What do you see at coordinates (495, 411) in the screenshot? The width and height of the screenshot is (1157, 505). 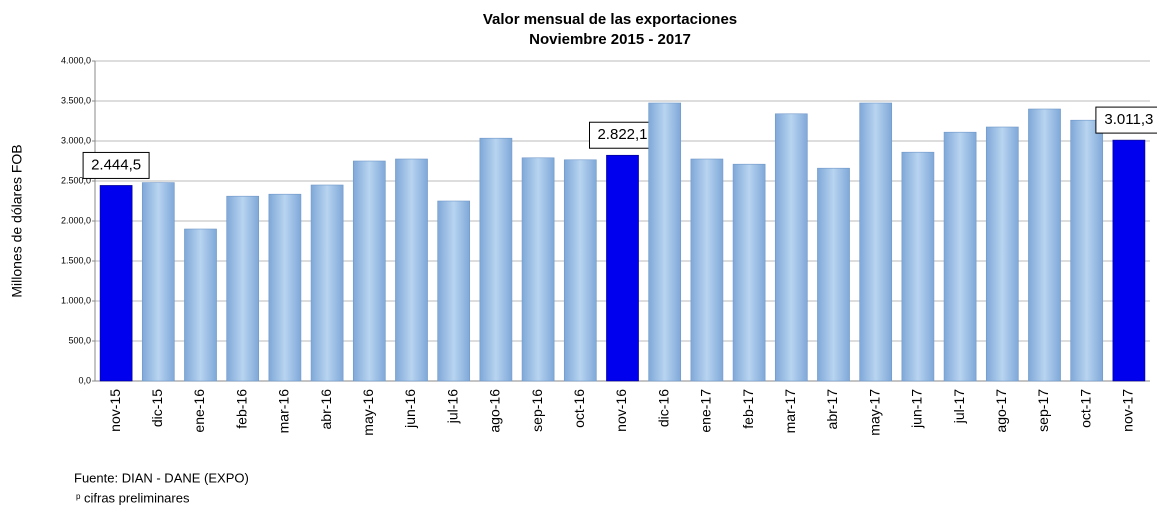 I see `x-tick-label: ago-16` at bounding box center [495, 411].